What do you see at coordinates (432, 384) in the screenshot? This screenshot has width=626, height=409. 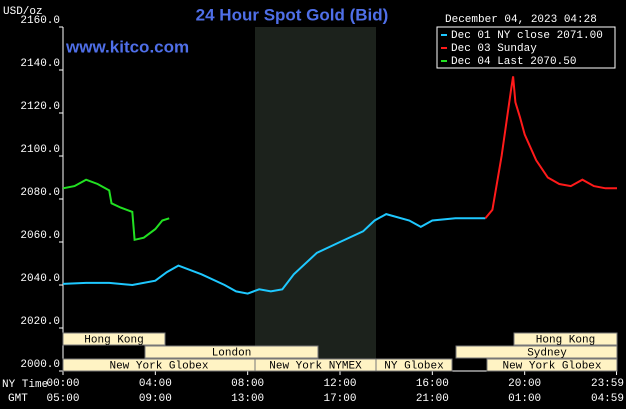 I see `x-tick-label: 16:00` at bounding box center [432, 384].